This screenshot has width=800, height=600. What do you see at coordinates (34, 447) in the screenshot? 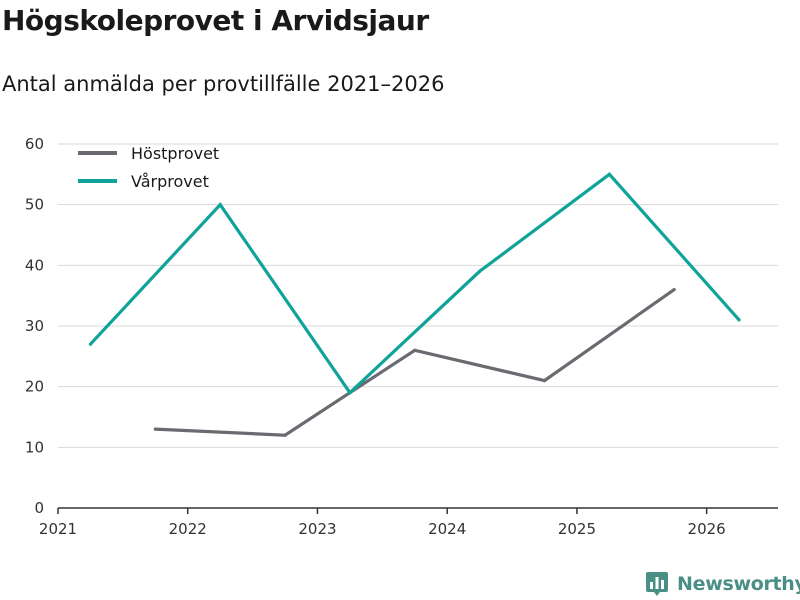
I see `y-tick-label: 10` at bounding box center [34, 447].